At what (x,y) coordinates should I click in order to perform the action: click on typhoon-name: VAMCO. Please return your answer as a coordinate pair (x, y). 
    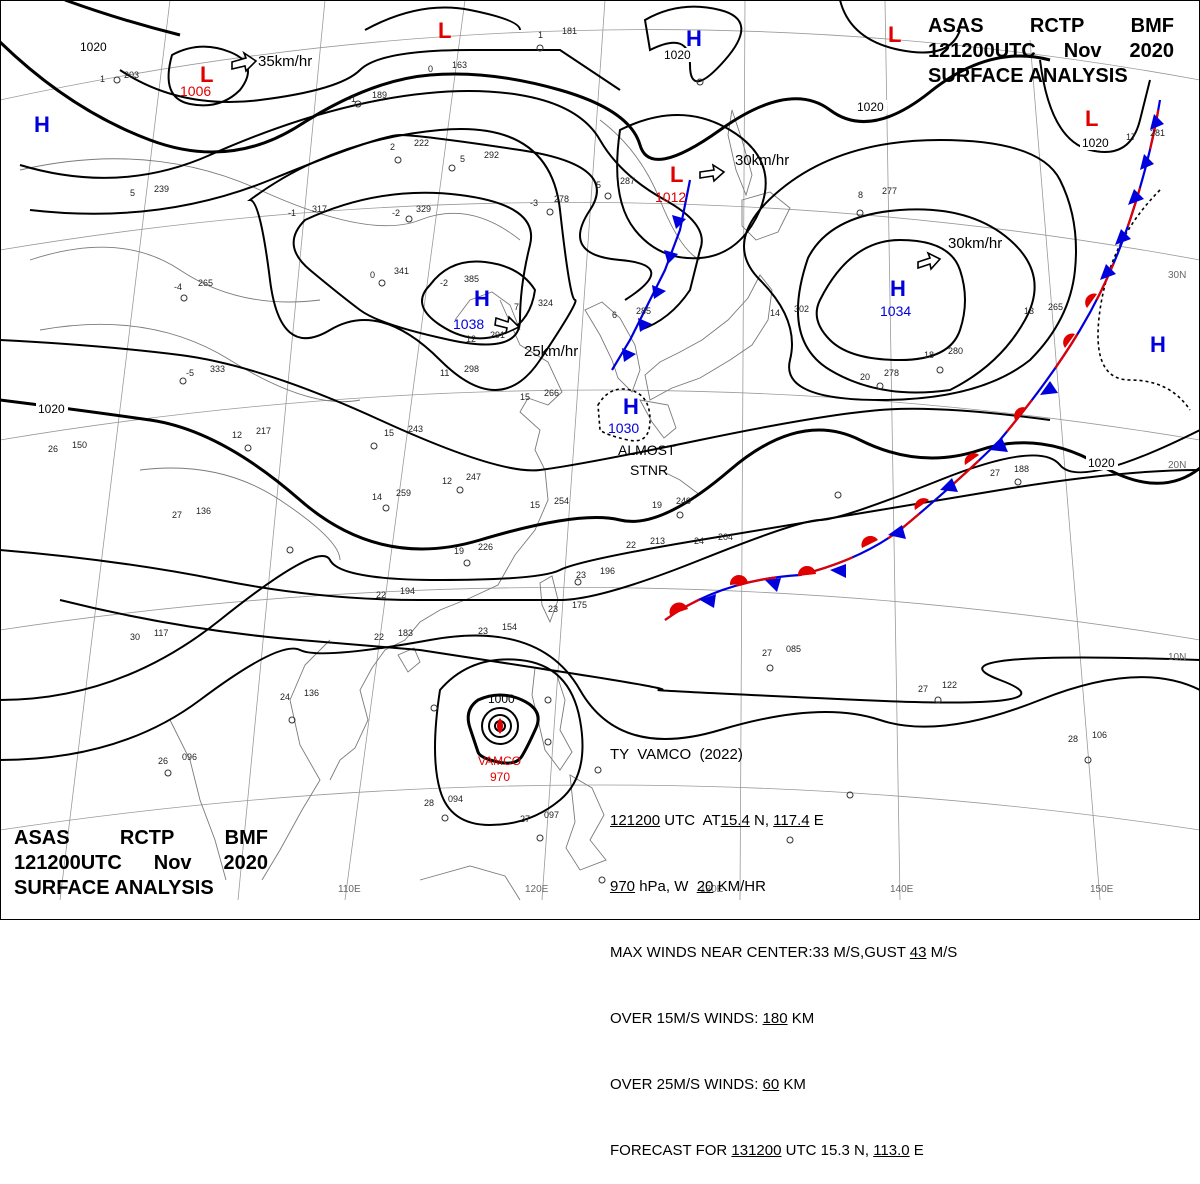
    Looking at the image, I should click on (499, 761).